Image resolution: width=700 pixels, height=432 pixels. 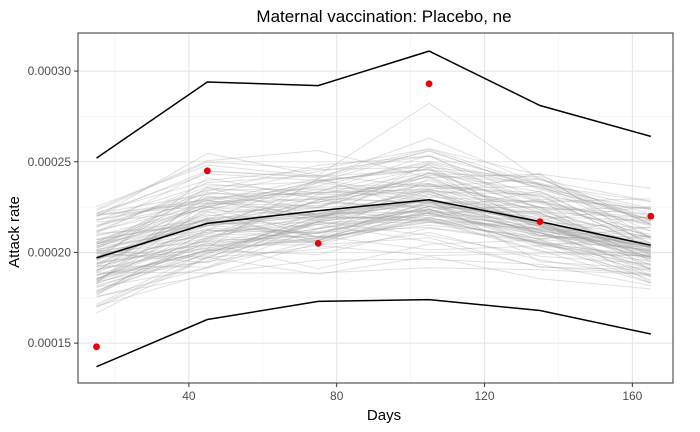 What do you see at coordinates (632, 396) in the screenshot?
I see `x-tick-label: 160` at bounding box center [632, 396].